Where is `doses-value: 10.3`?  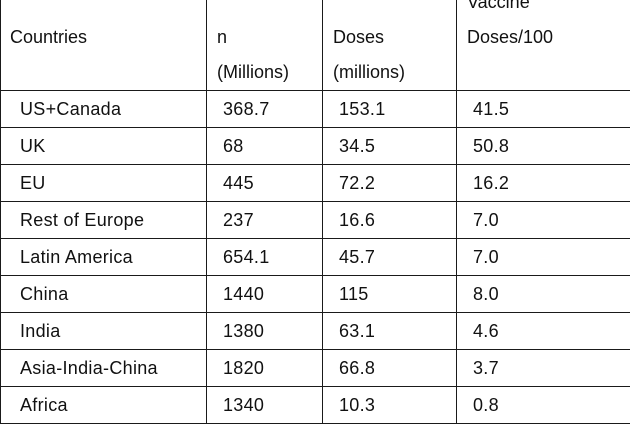 doses-value: 10.3 is located at coordinates (357, 405).